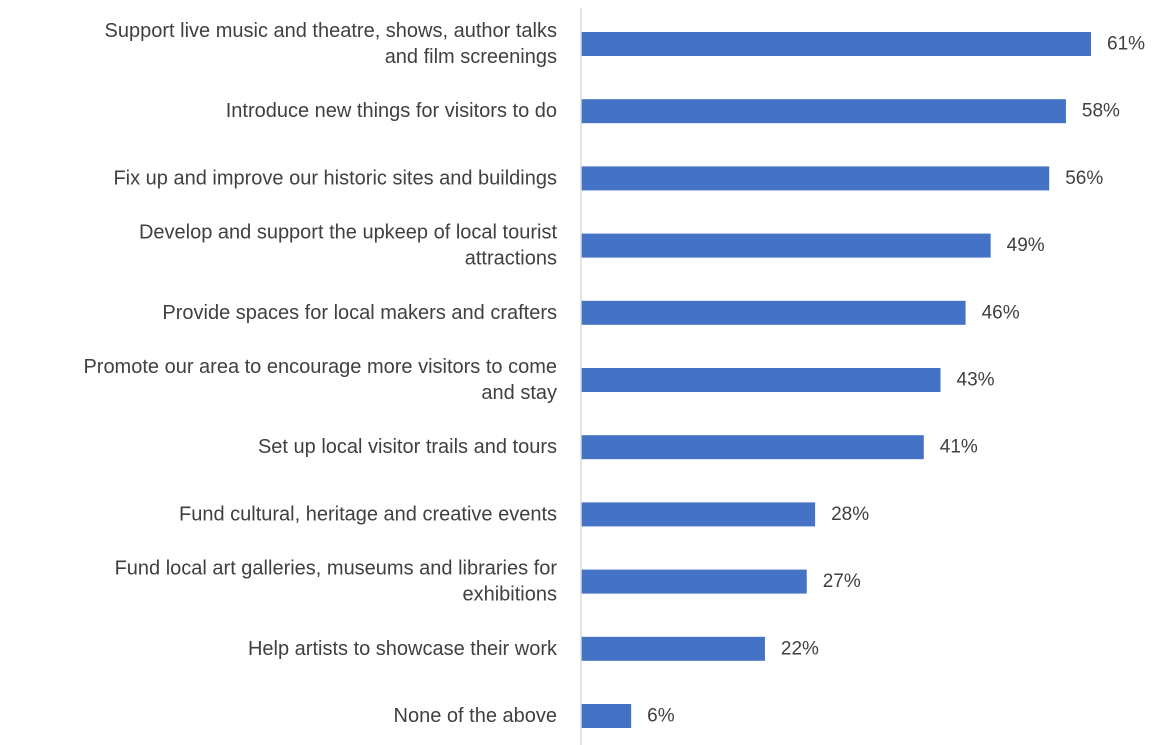 The height and width of the screenshot is (745, 1160). What do you see at coordinates (959, 447) in the screenshot?
I see `data-label: 41%` at bounding box center [959, 447].